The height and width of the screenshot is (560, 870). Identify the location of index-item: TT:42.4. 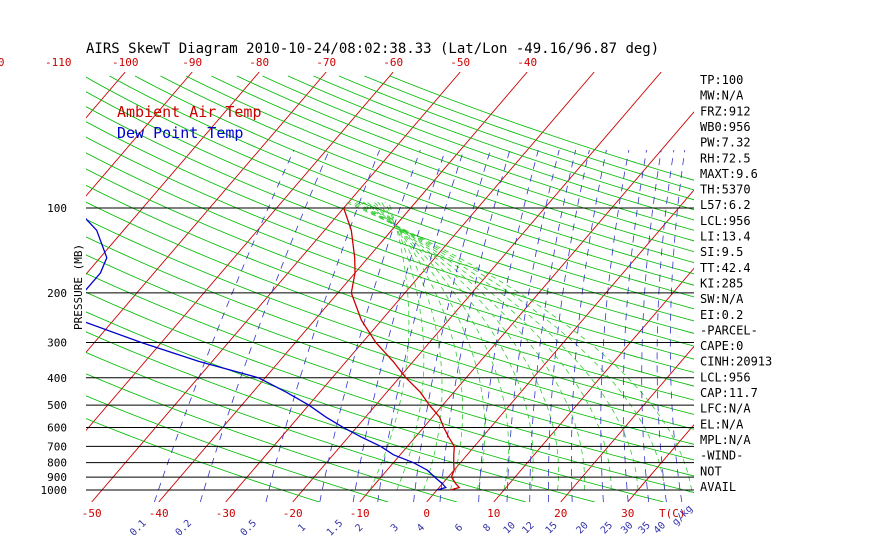
(725, 268).